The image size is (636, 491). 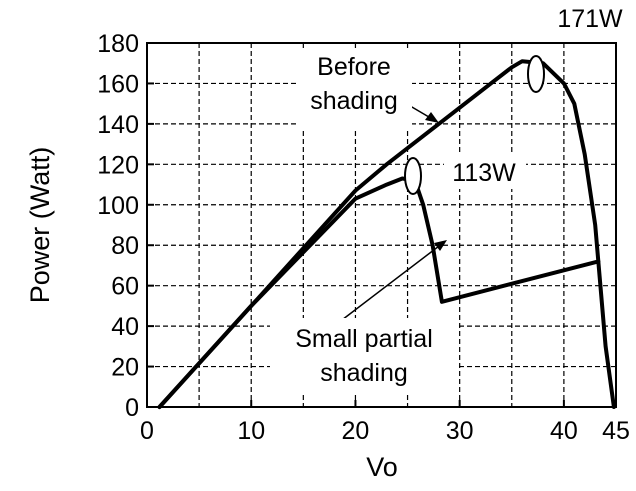 I want to click on y-tick-label: 140, so click(x=118, y=125).